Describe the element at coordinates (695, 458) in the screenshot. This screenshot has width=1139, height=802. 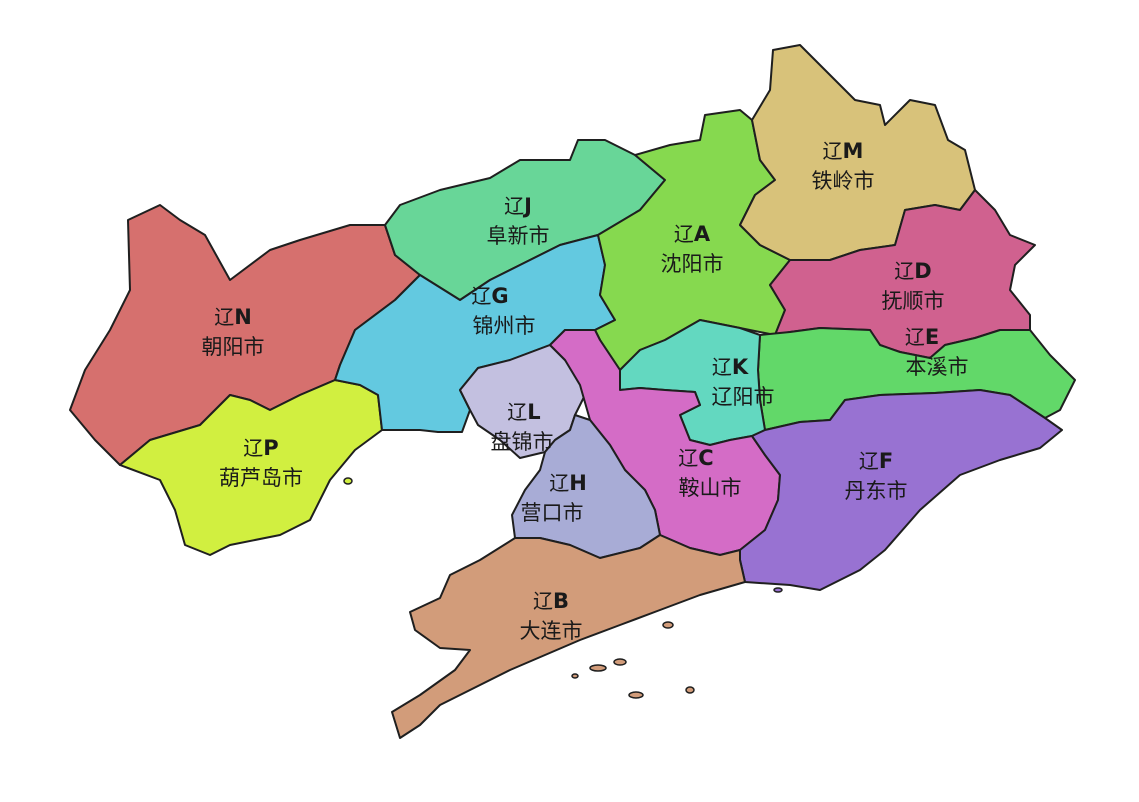
I see `svg-text: 辽C` at that location.